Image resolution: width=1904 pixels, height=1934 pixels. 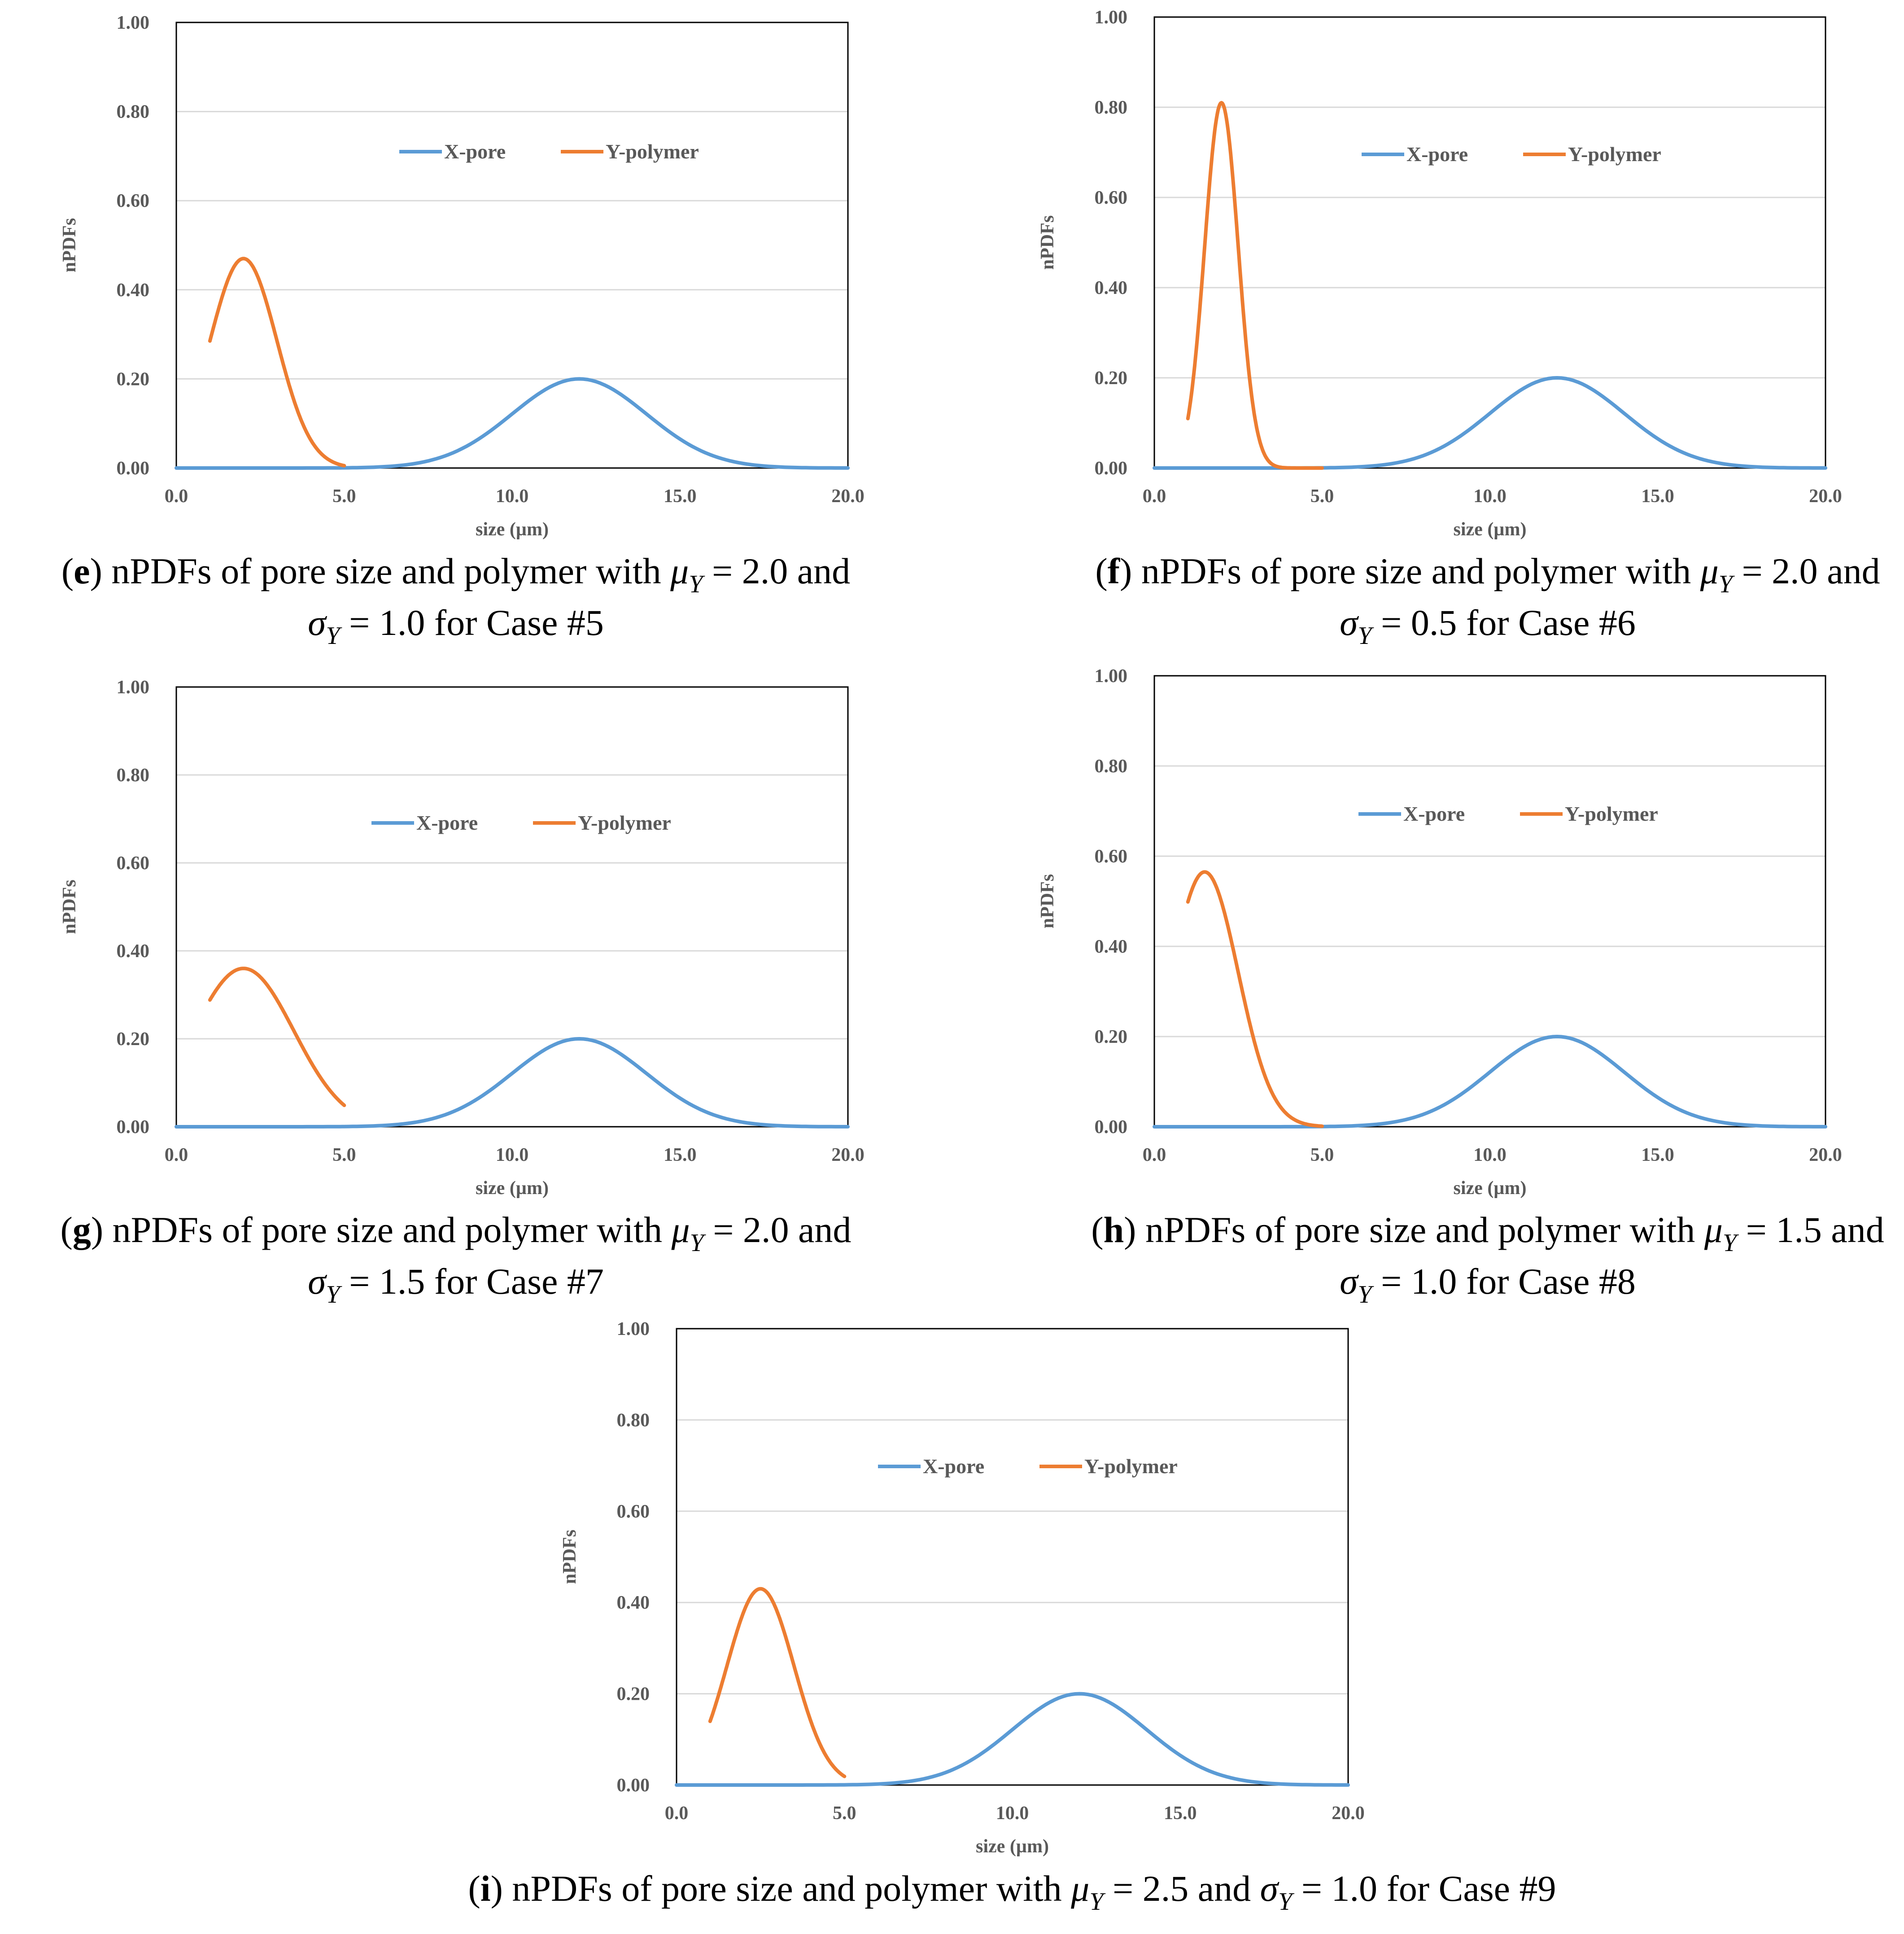 What do you see at coordinates (1546, 622) in the screenshot?
I see `caption-case: for Case #6` at bounding box center [1546, 622].